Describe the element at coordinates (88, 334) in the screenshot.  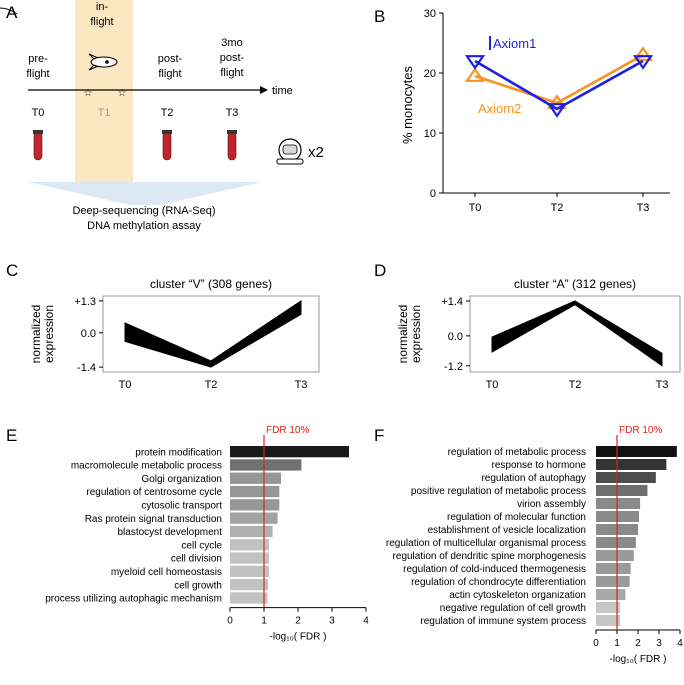
I see `c-ytick-label-1: 0.0` at that location.